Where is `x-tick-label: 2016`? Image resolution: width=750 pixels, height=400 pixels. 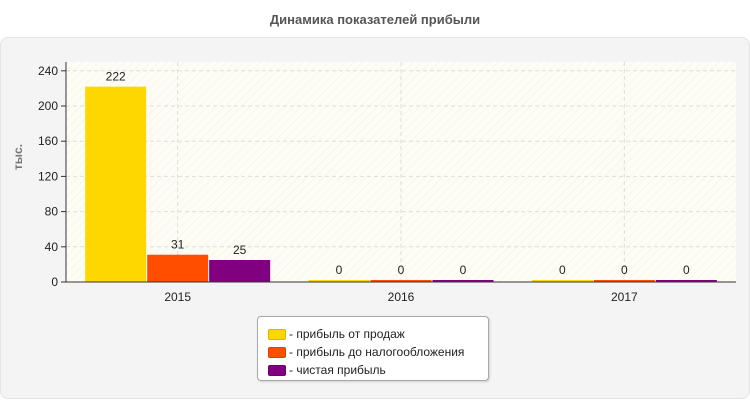
x-tick-label: 2016 is located at coordinates (401, 297).